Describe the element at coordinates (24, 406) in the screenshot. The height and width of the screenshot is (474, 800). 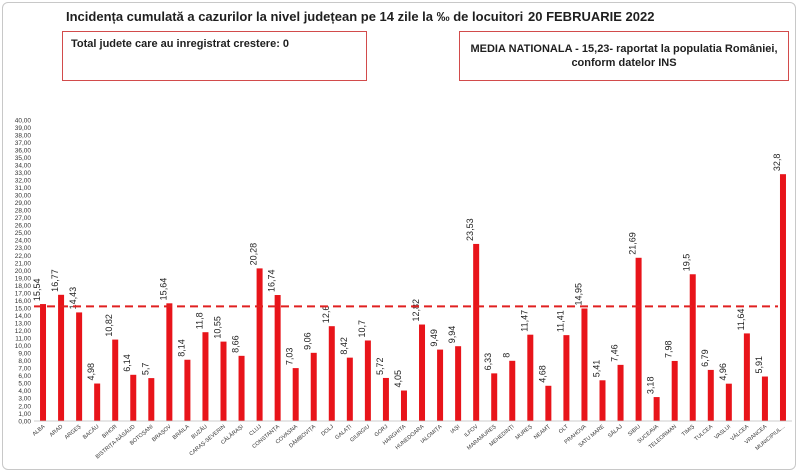
I see `y-tick-label: 2,00` at that location.